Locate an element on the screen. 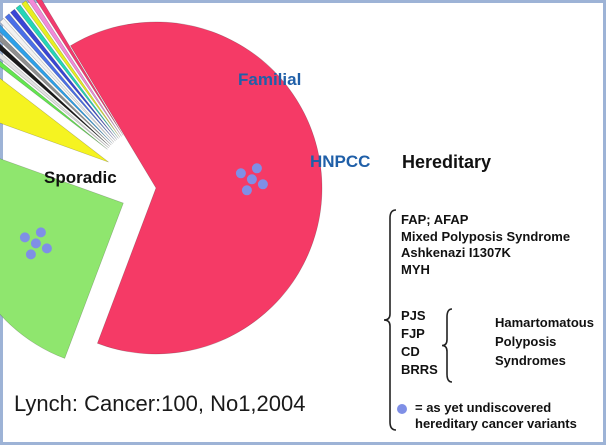  legend-note-line-1: = as yet undiscovered is located at coordinates (483, 407).